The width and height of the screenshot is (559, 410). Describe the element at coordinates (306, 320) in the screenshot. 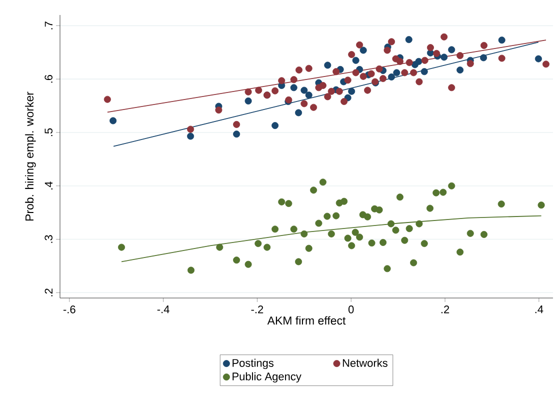

I see `x-axis-title: AKM firm effect` at that location.